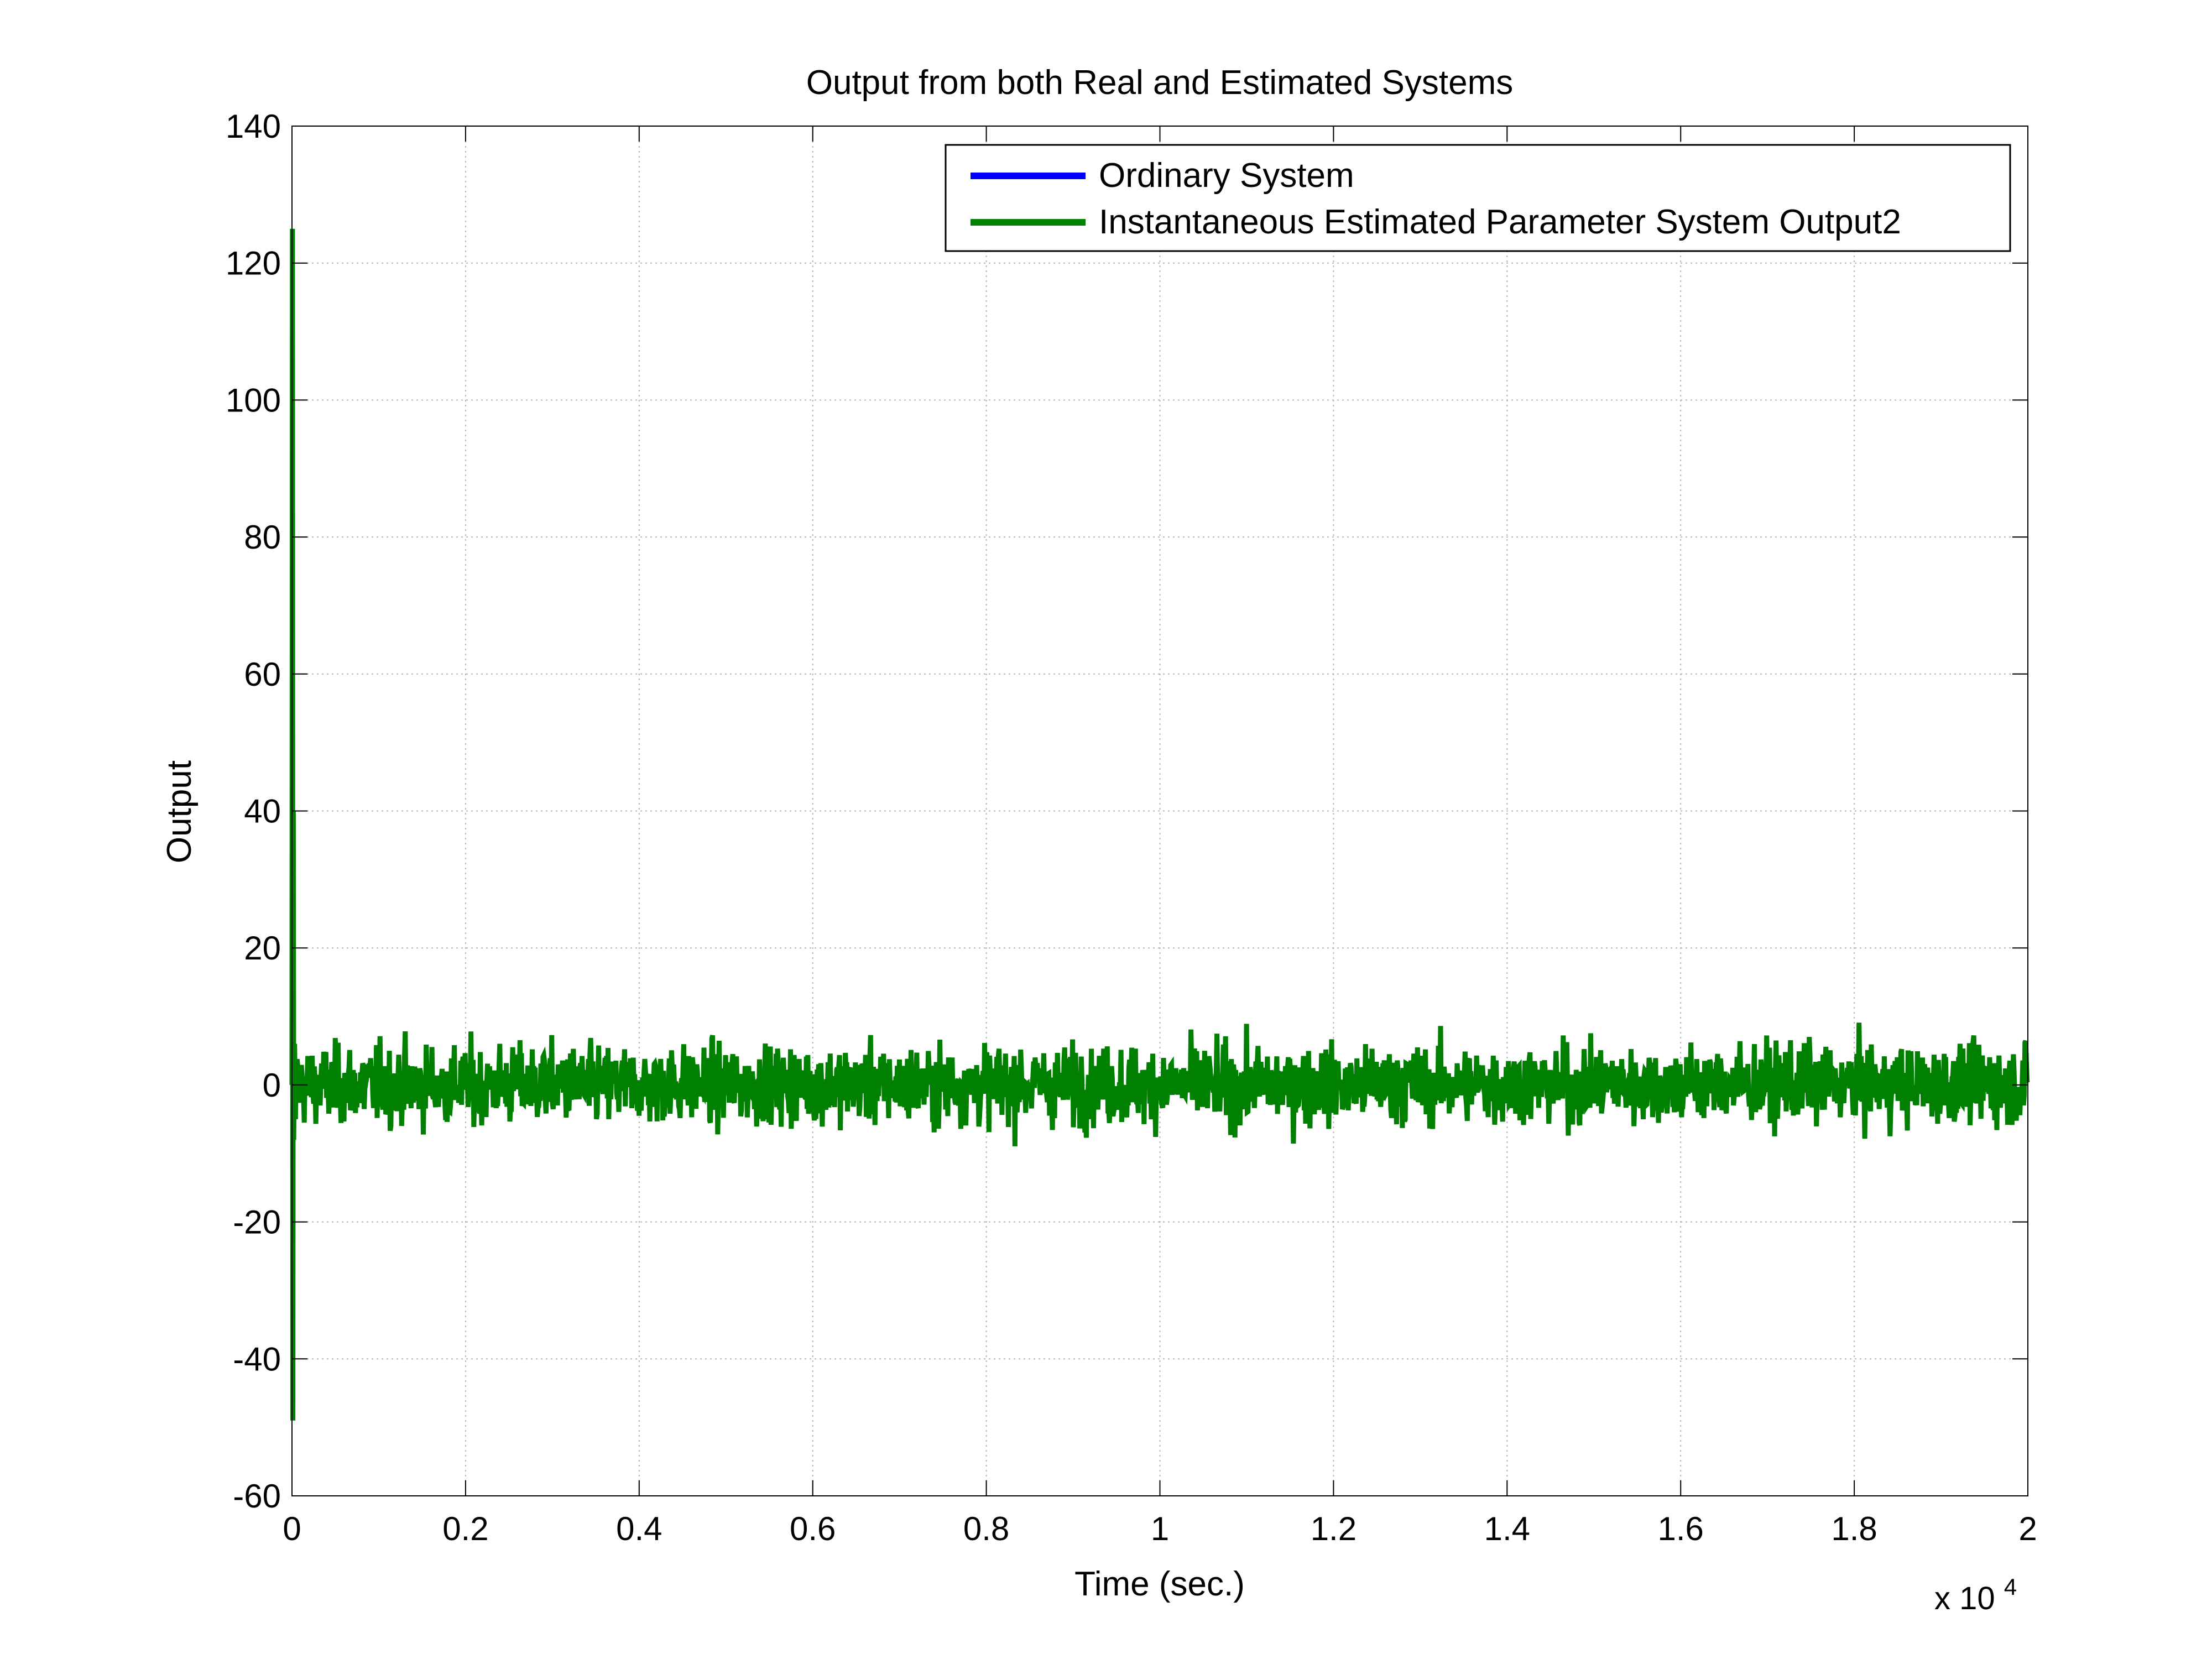 The height and width of the screenshot is (1659, 2212). I want to click on x-tick-label: 0.4, so click(639, 1529).